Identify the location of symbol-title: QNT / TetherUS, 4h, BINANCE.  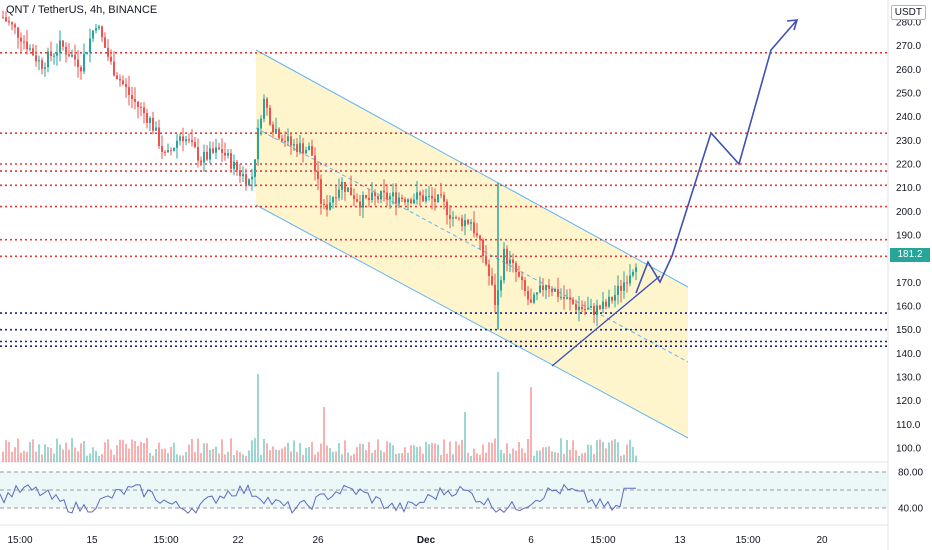
(82, 10).